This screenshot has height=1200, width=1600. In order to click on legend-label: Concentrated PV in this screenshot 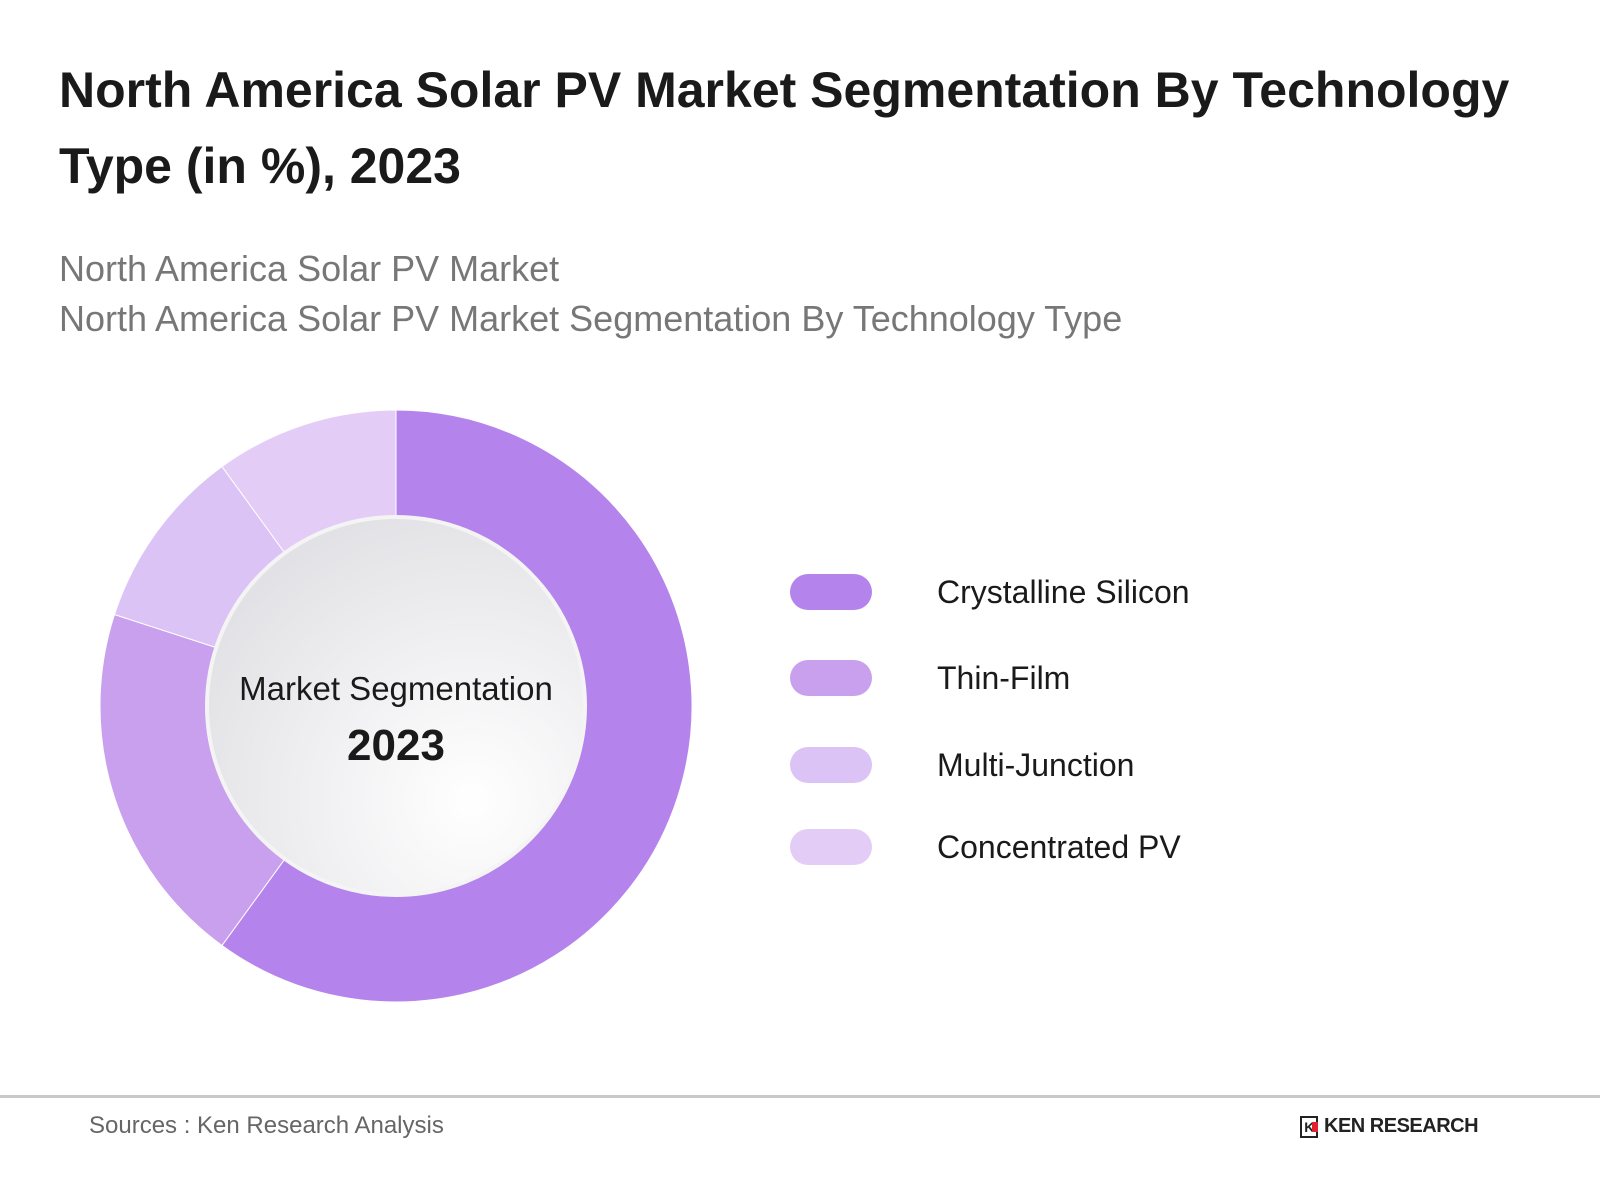, I will do `click(1059, 846)`.